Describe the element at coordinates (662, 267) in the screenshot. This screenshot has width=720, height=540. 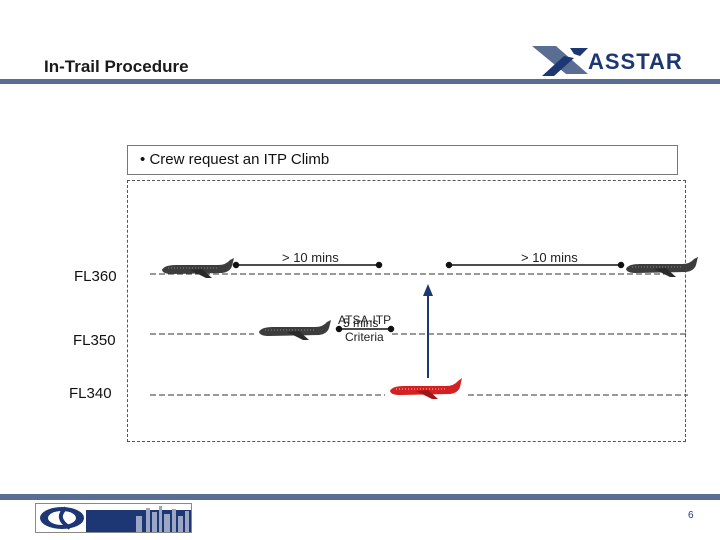
I see `aircraft-fl360-right-icon` at that location.